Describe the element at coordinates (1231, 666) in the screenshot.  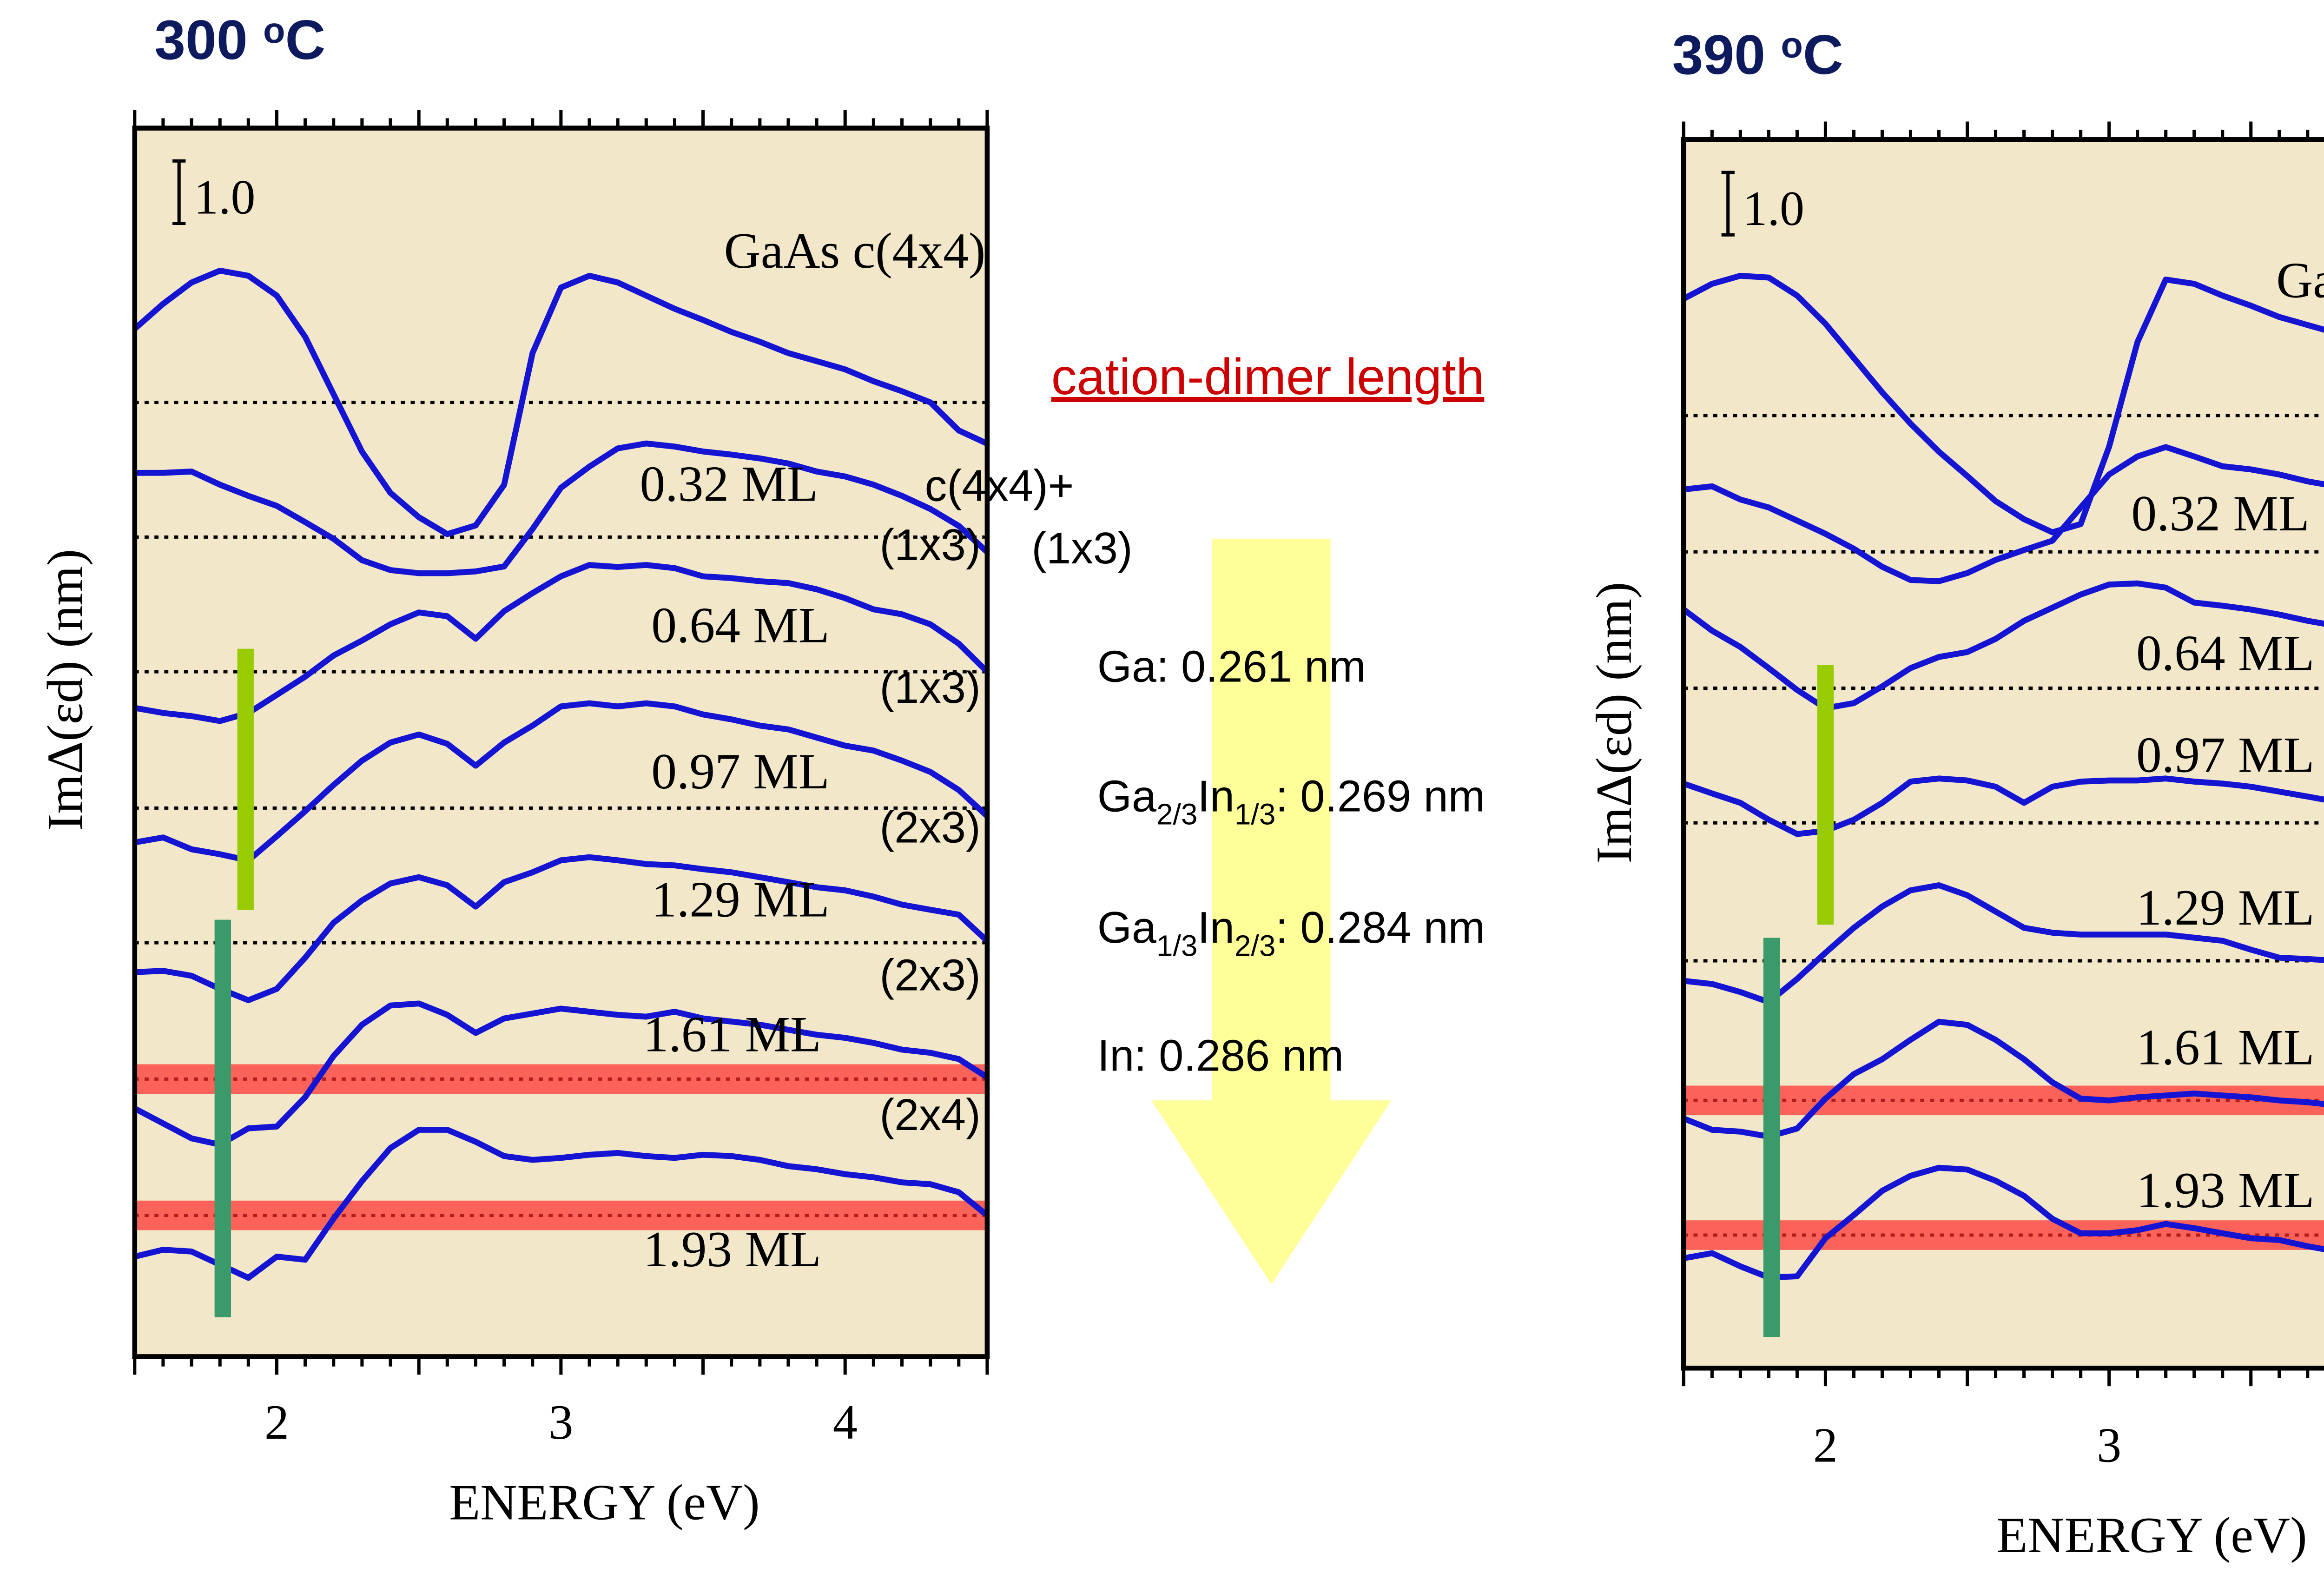
I see `dimer-length-ga: Ga: 0.261 nm` at that location.